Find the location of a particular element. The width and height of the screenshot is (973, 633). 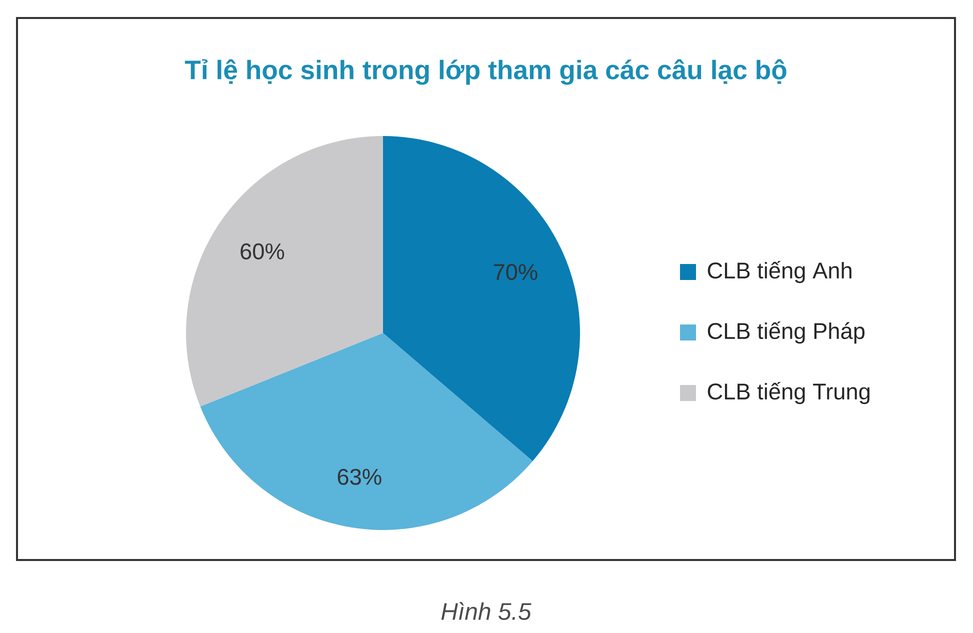

data-label: 70% is located at coordinates (516, 272).